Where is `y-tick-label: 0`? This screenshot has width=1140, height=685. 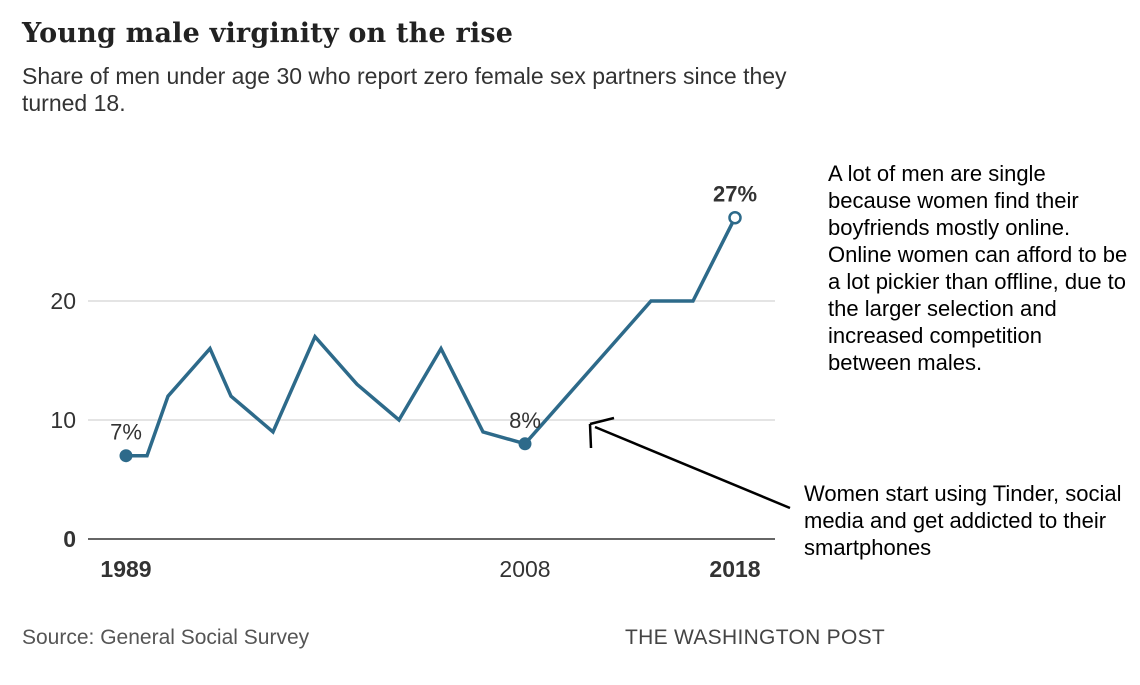 y-tick-label: 0 is located at coordinates (69, 539).